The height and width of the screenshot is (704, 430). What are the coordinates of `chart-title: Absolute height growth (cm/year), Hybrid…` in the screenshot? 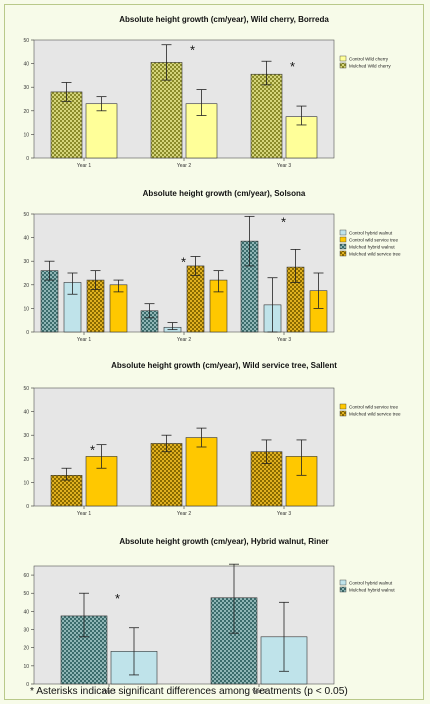 It's located at (223, 541).